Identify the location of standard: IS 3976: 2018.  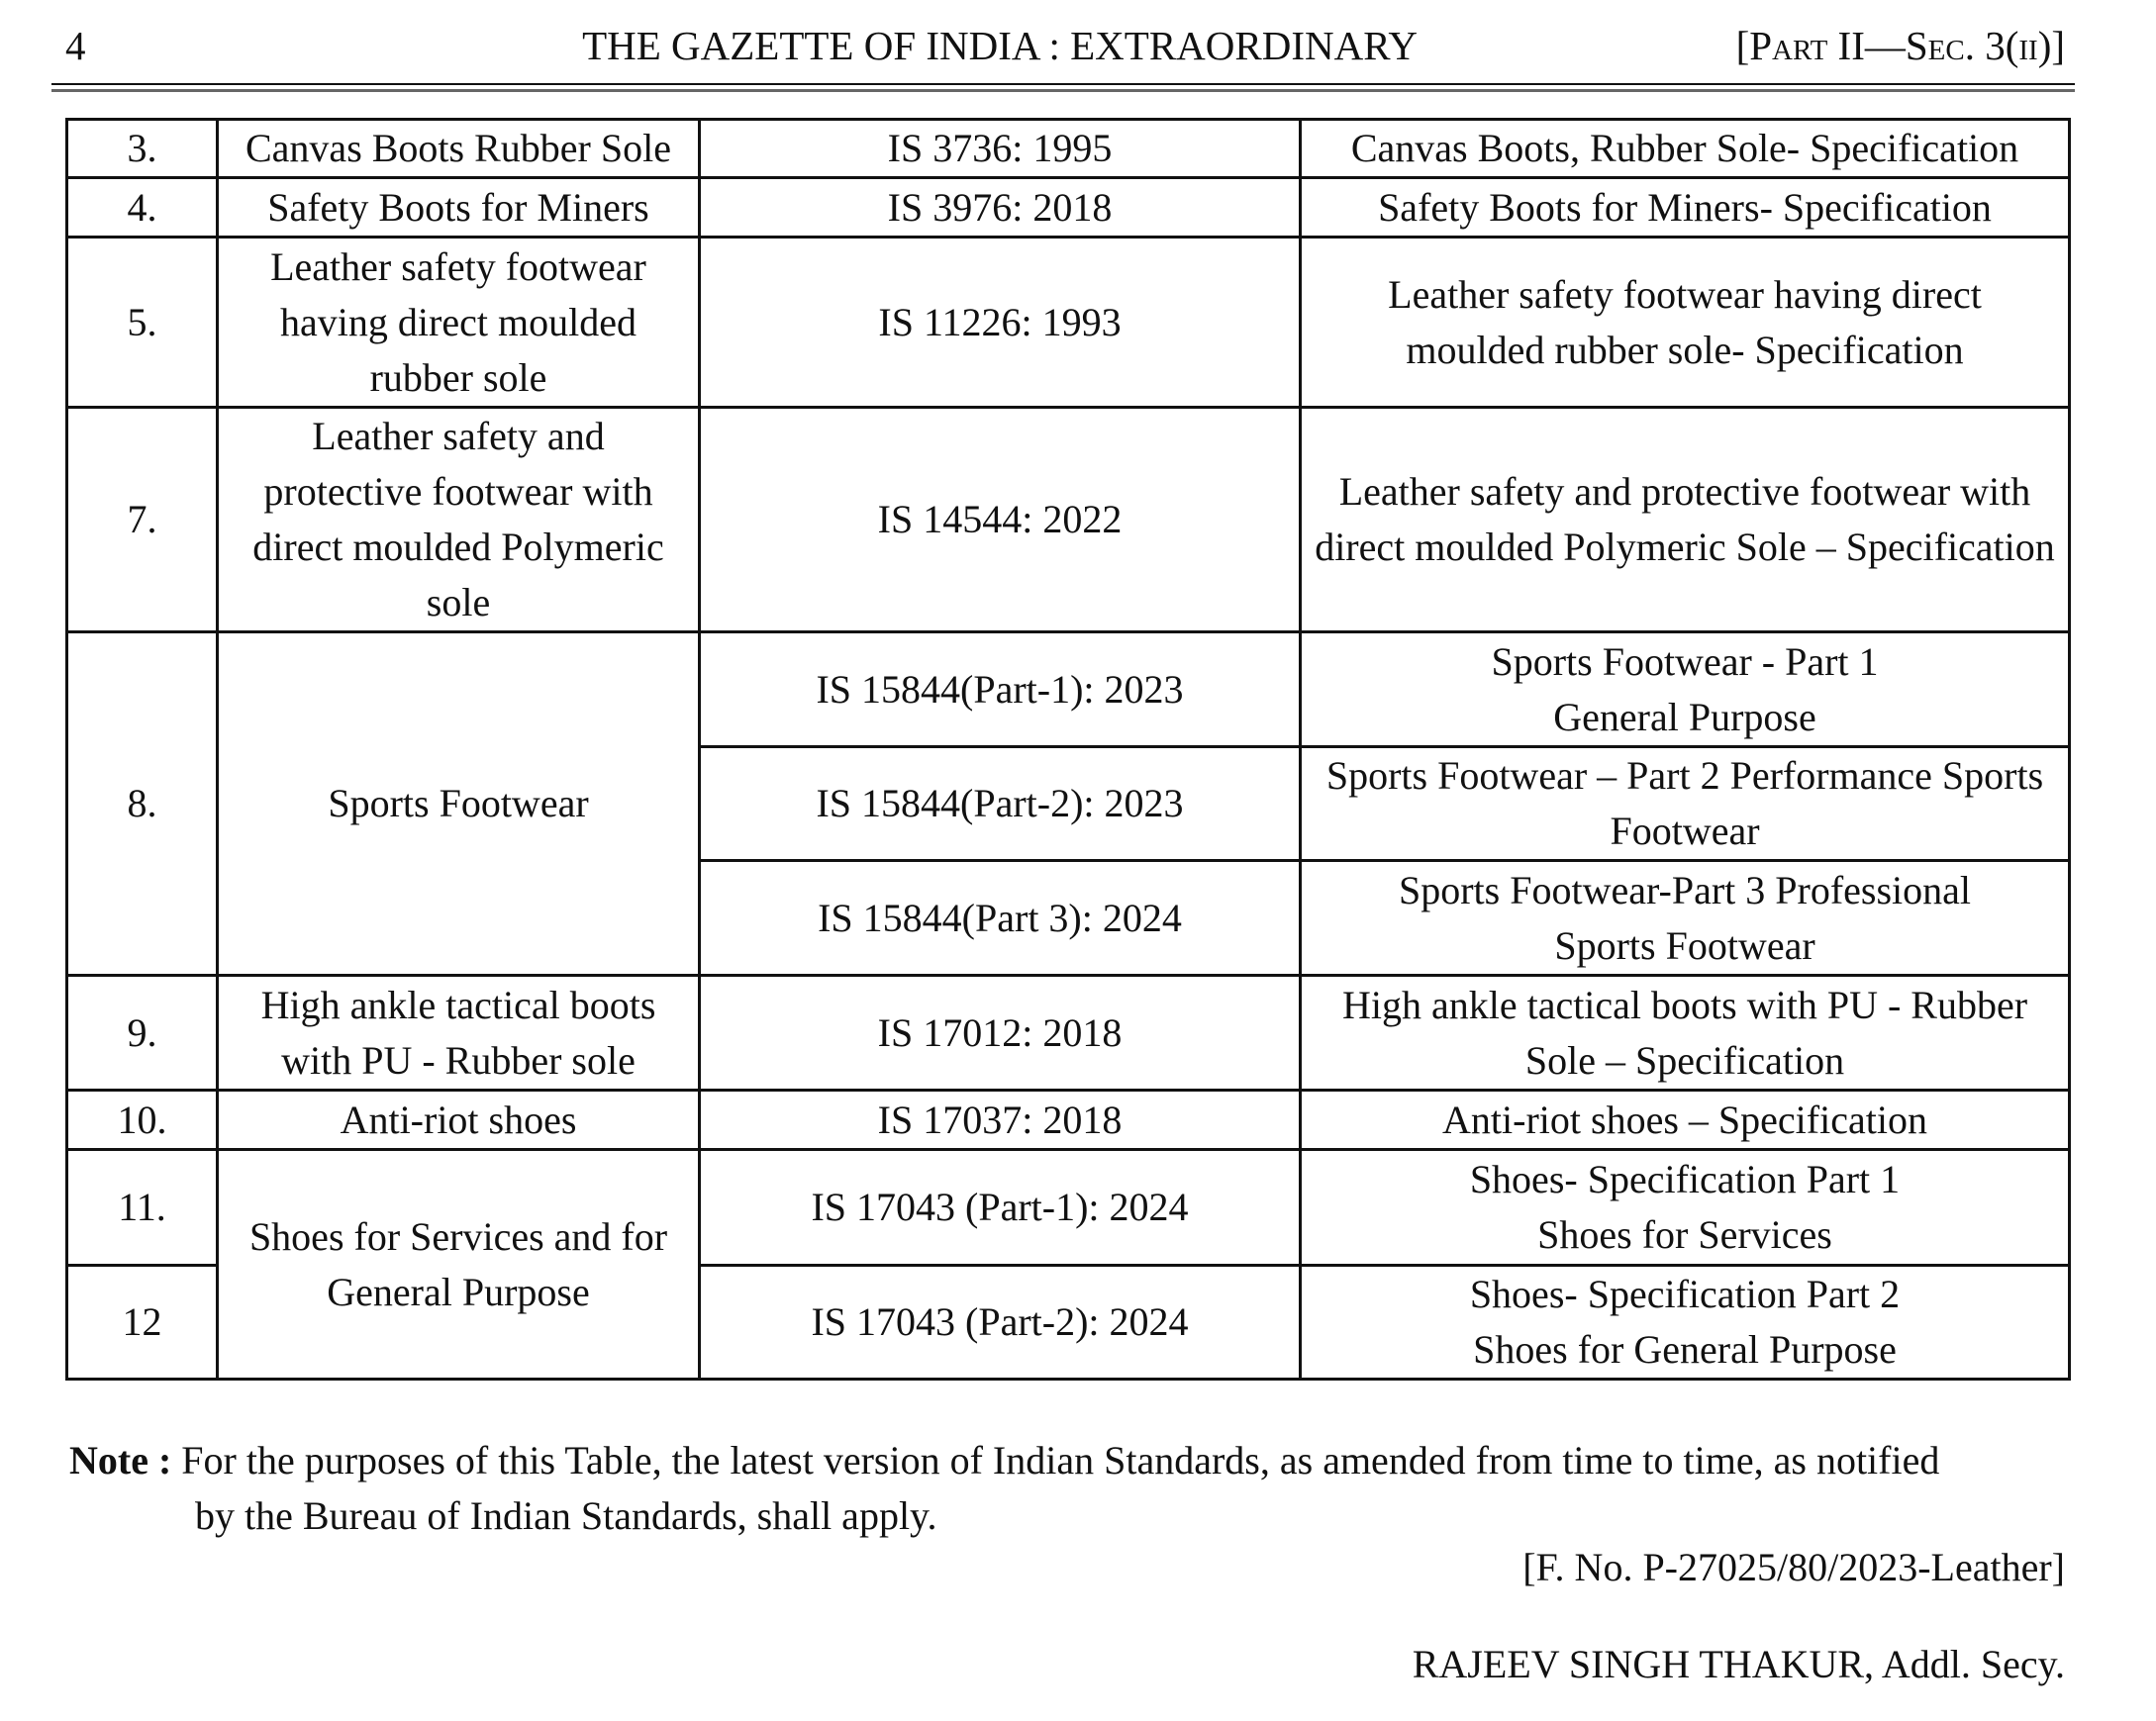
(1000, 207).